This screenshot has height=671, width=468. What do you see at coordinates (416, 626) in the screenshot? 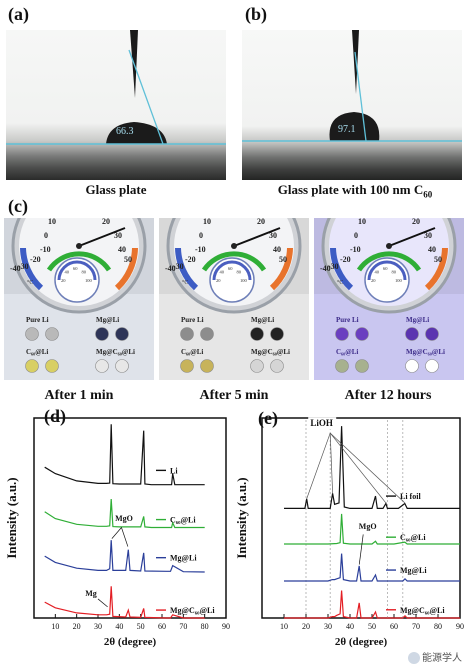
I see `x-tick-label: 70` at bounding box center [416, 626].